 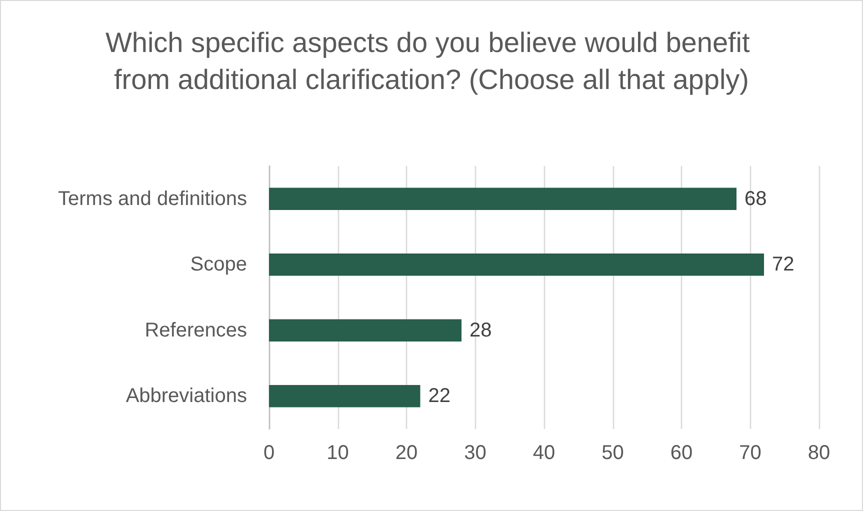 What do you see at coordinates (544, 453) in the screenshot?
I see `x-tick-label: 40` at bounding box center [544, 453].